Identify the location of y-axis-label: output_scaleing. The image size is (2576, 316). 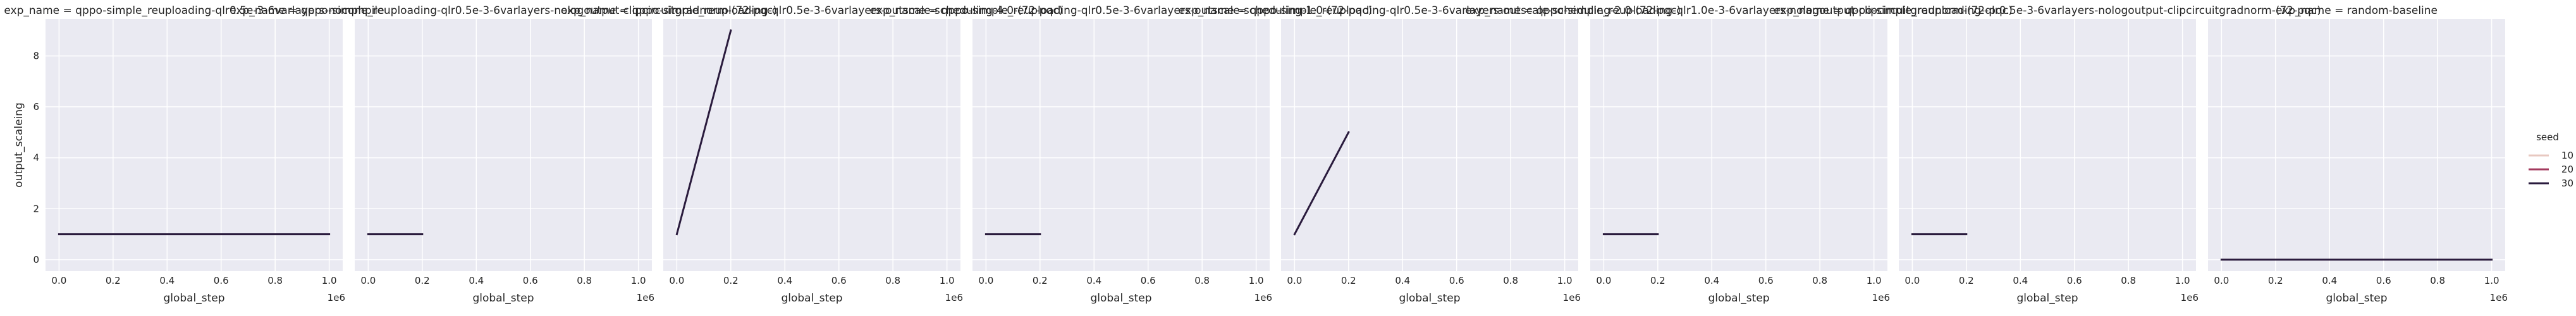
(19, 145).